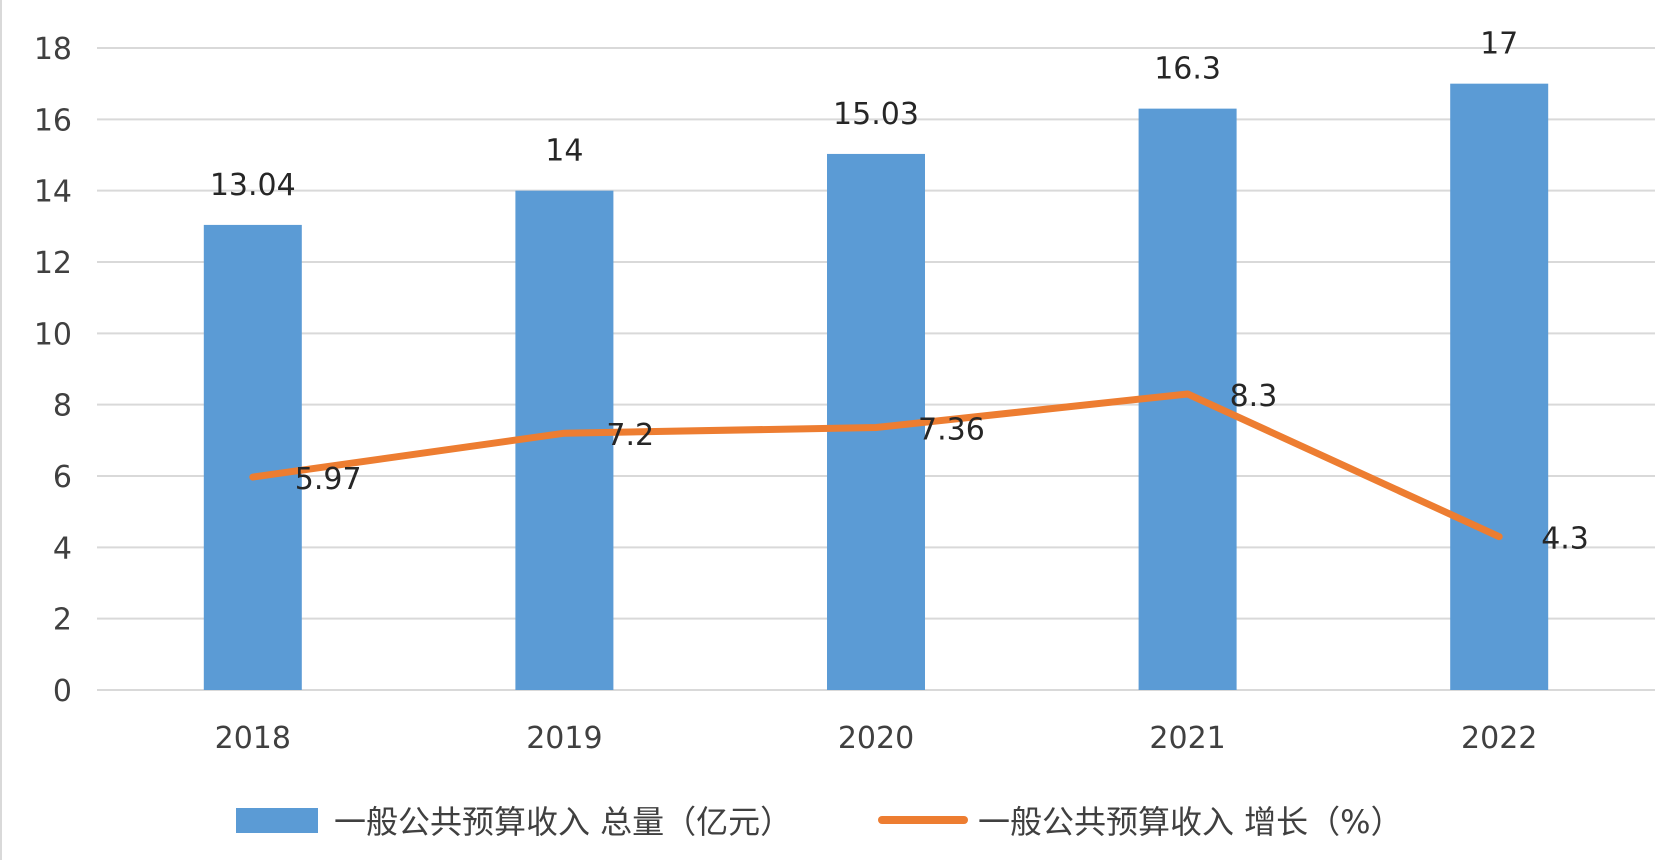 This screenshot has width=1679, height=860. I want to click on y-tick-label-14: 14, so click(53, 192).